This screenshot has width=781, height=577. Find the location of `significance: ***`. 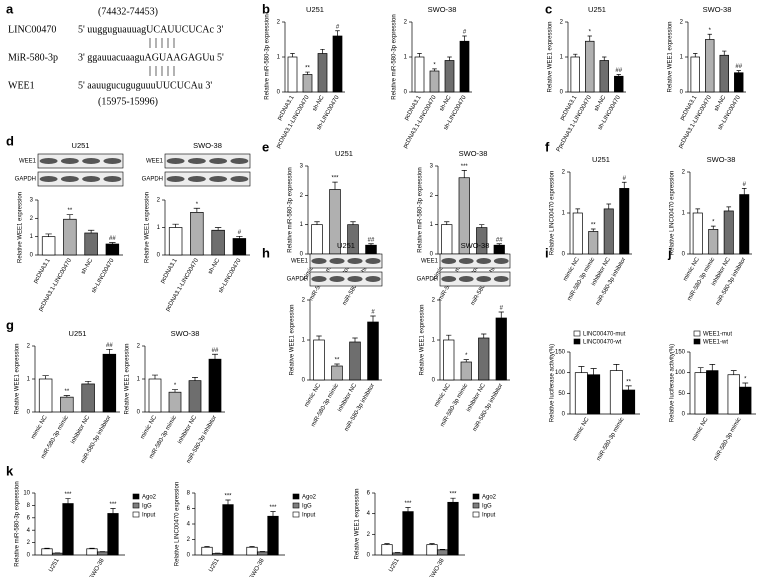

significance: *** is located at coordinates (273, 508).